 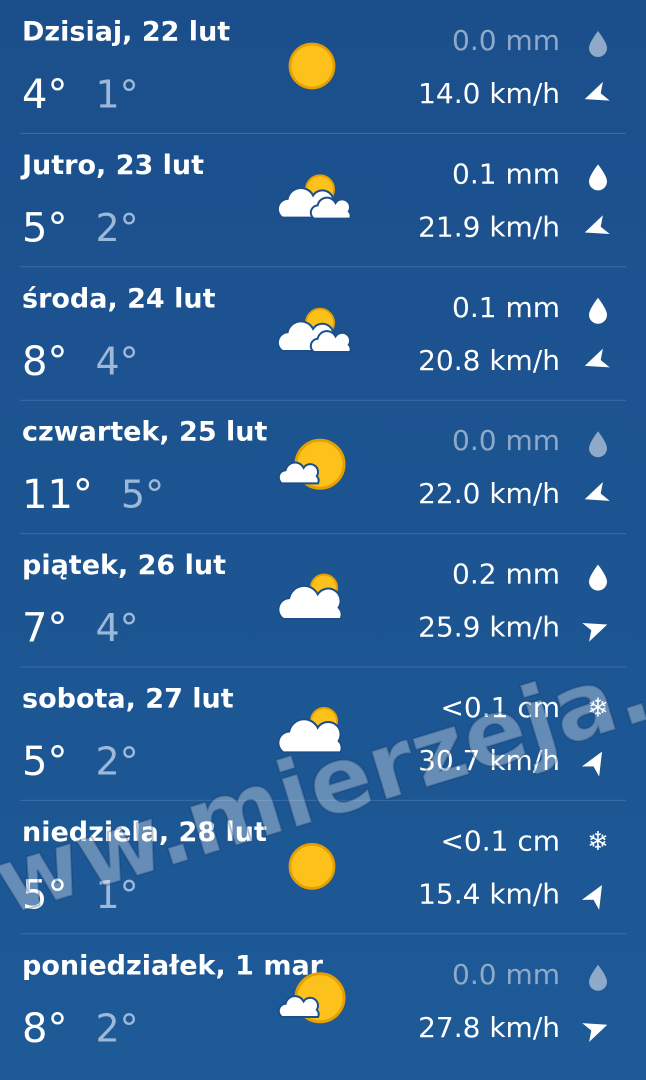 I want to click on wind-speed: 30.7 km/h, so click(x=489, y=760).